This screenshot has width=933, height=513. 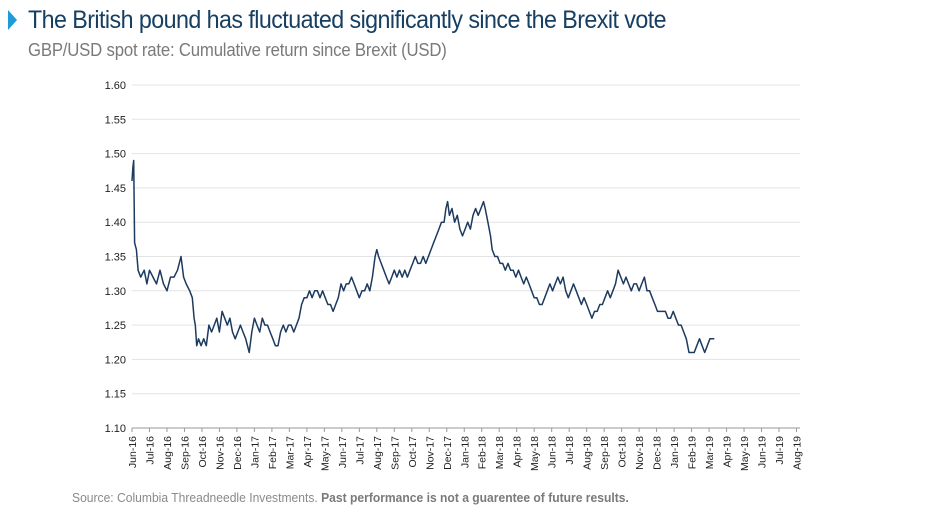 What do you see at coordinates (185, 453) in the screenshot?
I see `x-tick-label: Sep-16` at bounding box center [185, 453].